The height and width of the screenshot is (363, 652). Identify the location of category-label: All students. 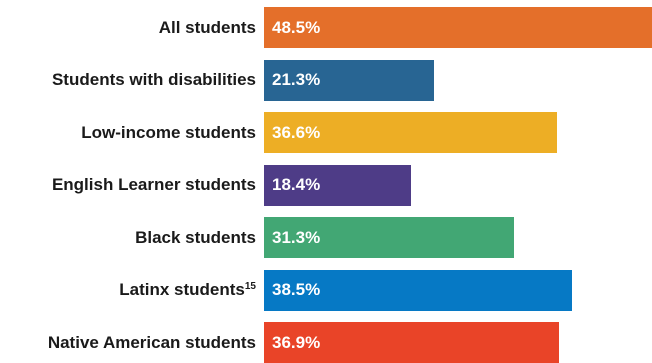
(128, 28).